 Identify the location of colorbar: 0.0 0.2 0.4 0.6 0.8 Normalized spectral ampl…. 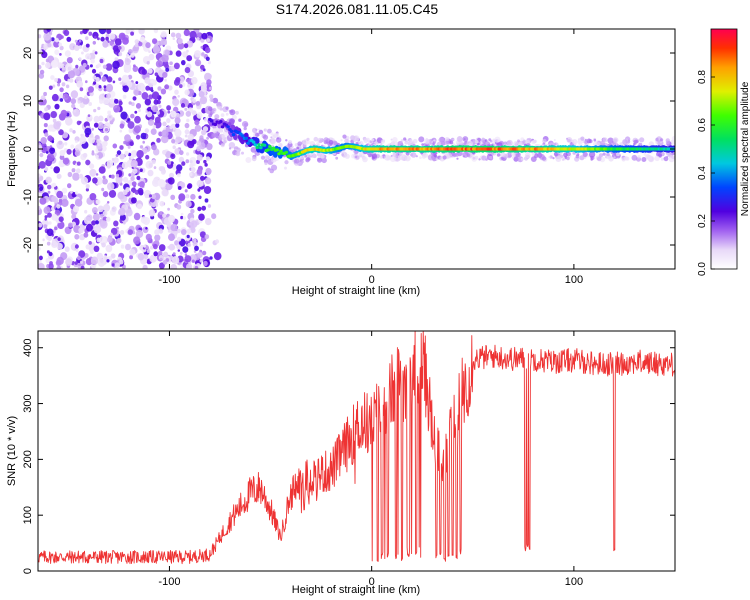
(723, 152).